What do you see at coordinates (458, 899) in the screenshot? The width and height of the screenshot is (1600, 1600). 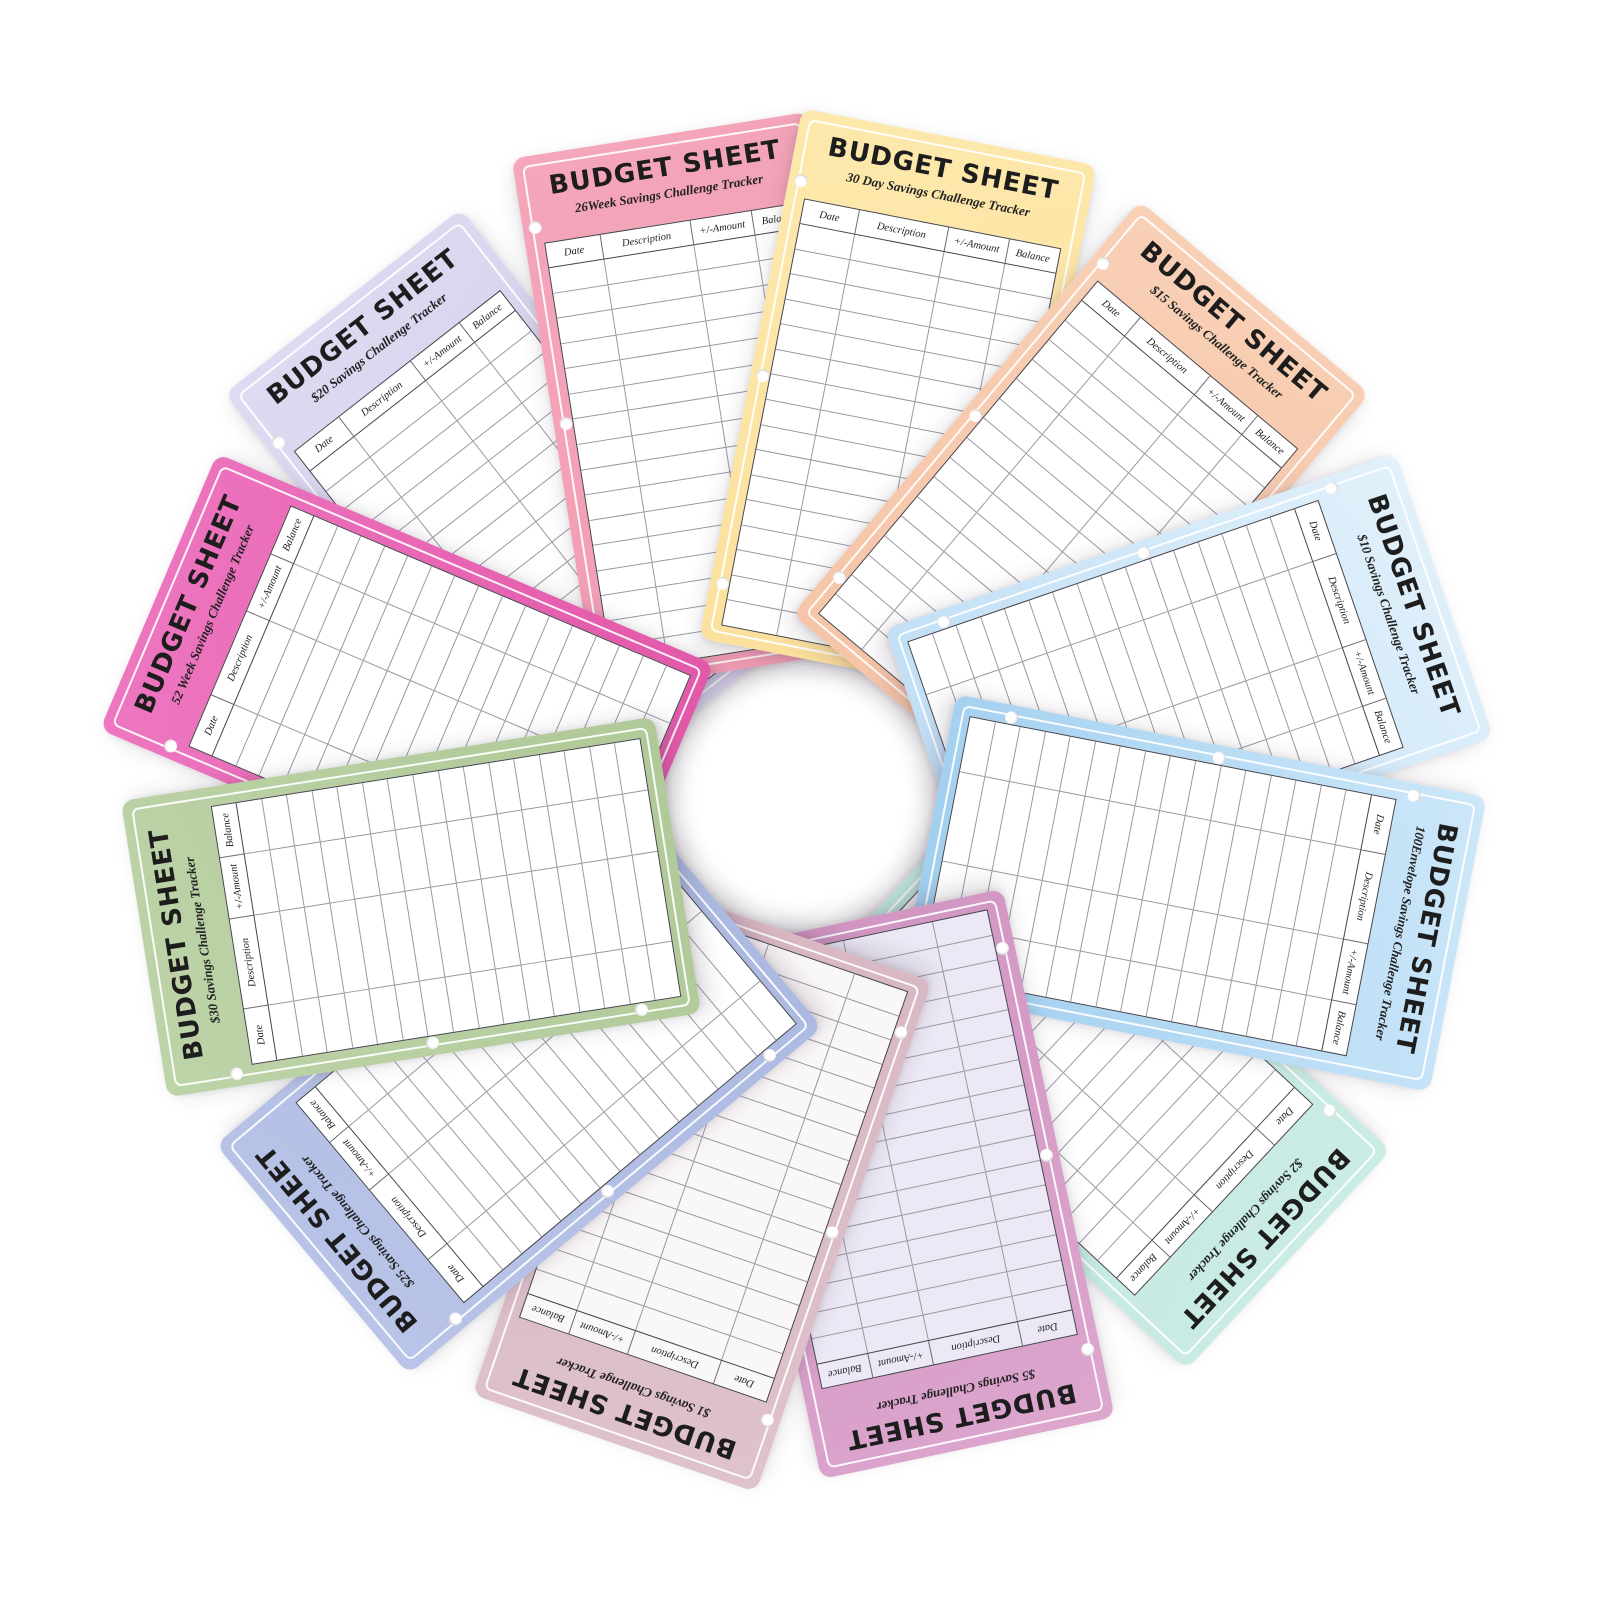 I see `table-body` at bounding box center [458, 899].